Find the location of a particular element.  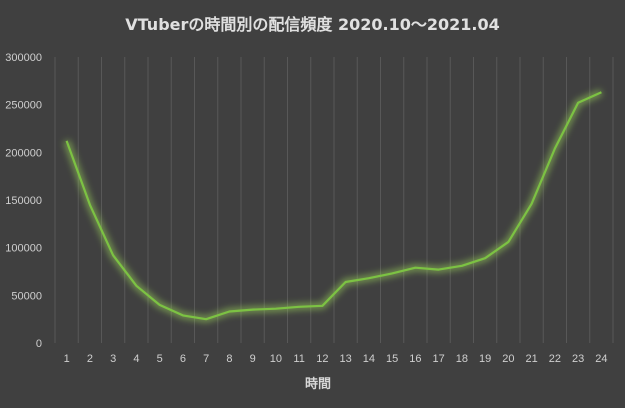

x-tick-label: 19 is located at coordinates (485, 359).